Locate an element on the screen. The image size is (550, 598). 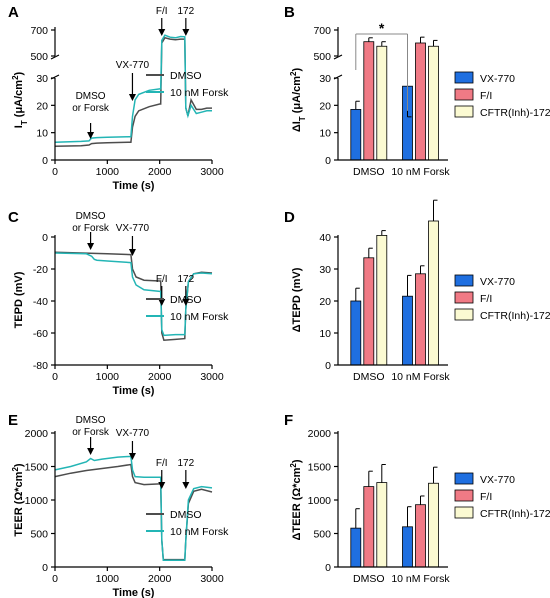
y-tick-label: -60 is located at coordinates (40, 334).